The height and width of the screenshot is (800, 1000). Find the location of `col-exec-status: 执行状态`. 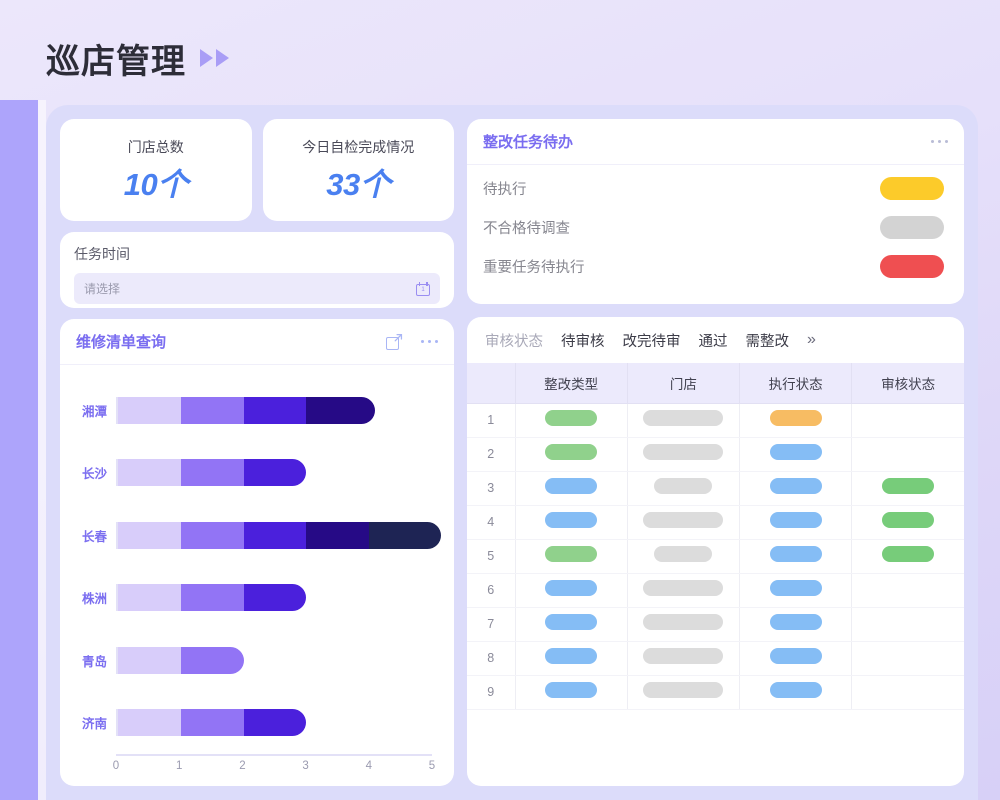

col-exec-status: 执行状态 is located at coordinates (796, 383).